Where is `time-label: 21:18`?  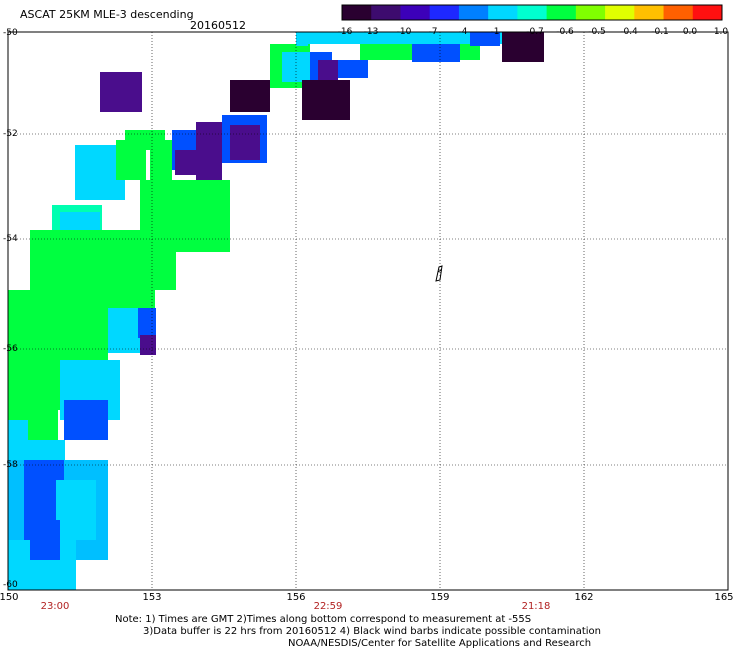 time-label: 21:18 is located at coordinates (536, 606).